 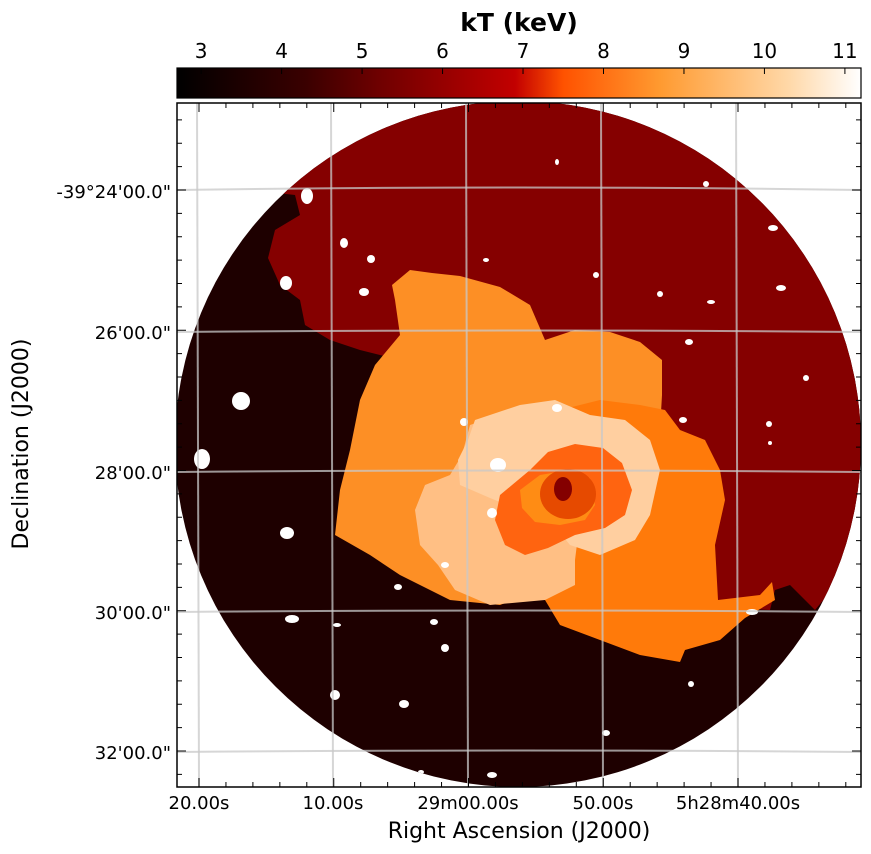 What do you see at coordinates (467, 803) in the screenshot?
I see `x-tick-label: 29m00.00s` at bounding box center [467, 803].